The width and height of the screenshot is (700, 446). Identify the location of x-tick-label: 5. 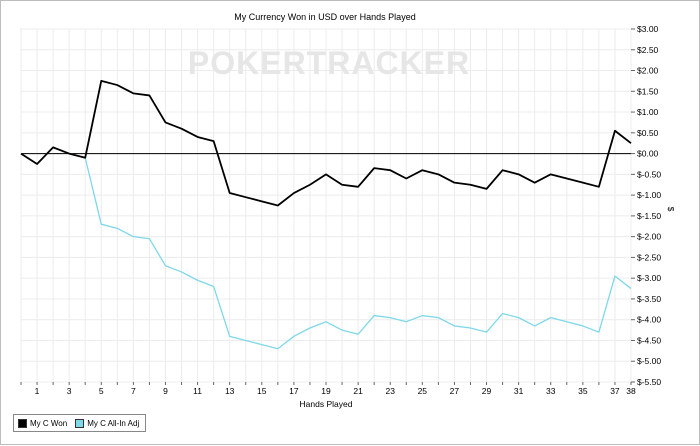
(101, 391).